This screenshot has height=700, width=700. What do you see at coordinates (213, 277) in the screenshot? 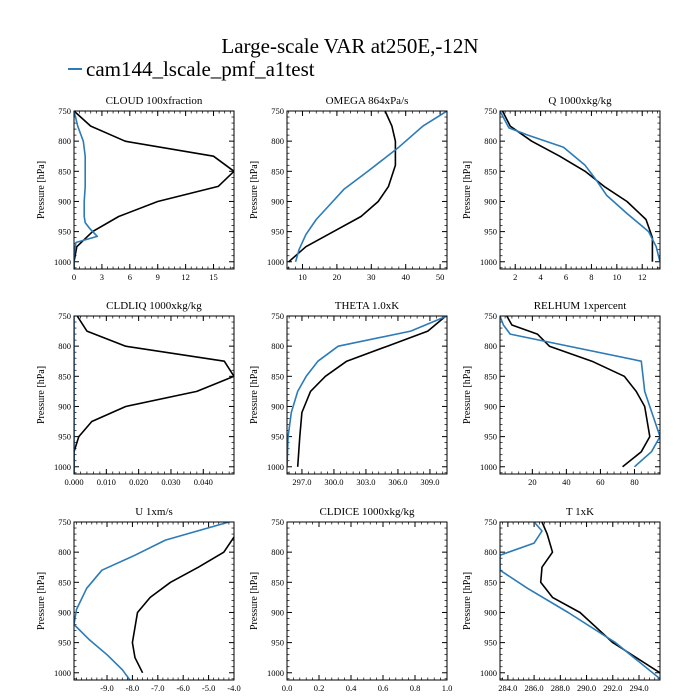
I see `x-tick-label: 15` at bounding box center [213, 277].